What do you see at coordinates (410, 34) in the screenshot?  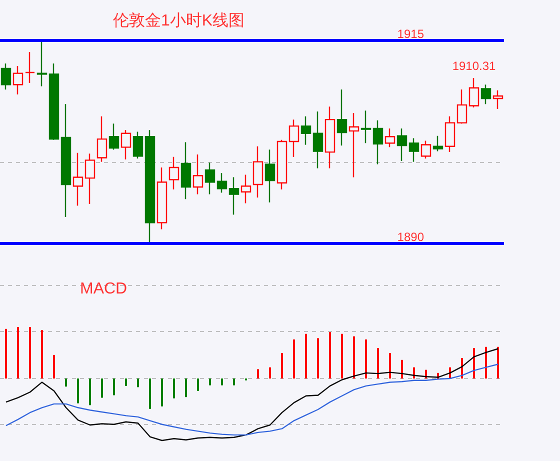 I see `ref-line-label: 1915` at bounding box center [410, 34].